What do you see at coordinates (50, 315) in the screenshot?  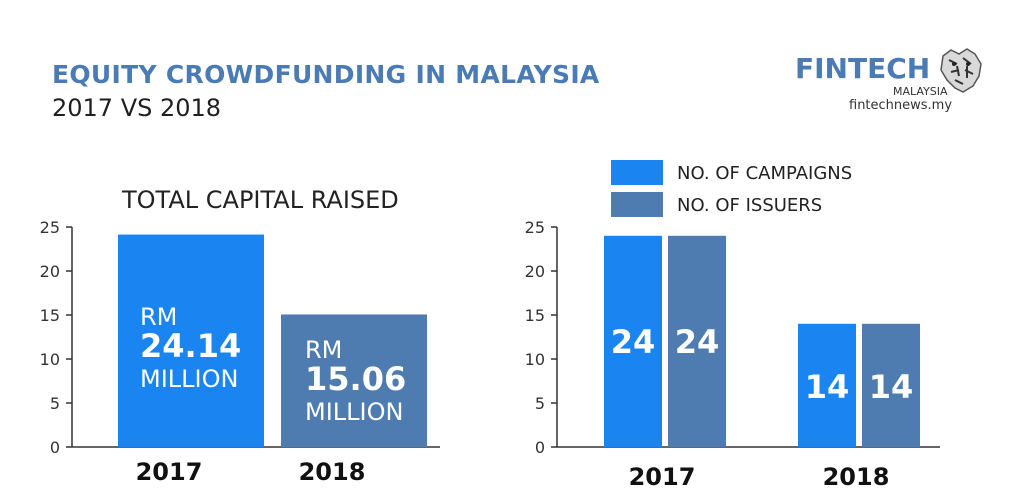 I see `chart1-y-tick-label: 15` at bounding box center [50, 315].